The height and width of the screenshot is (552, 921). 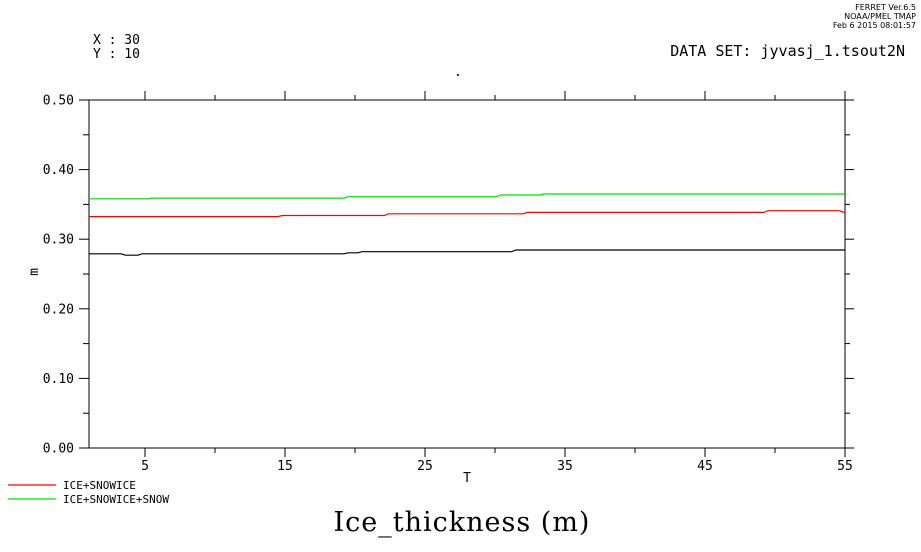 I want to click on x-tick-label: 55, so click(x=845, y=466).